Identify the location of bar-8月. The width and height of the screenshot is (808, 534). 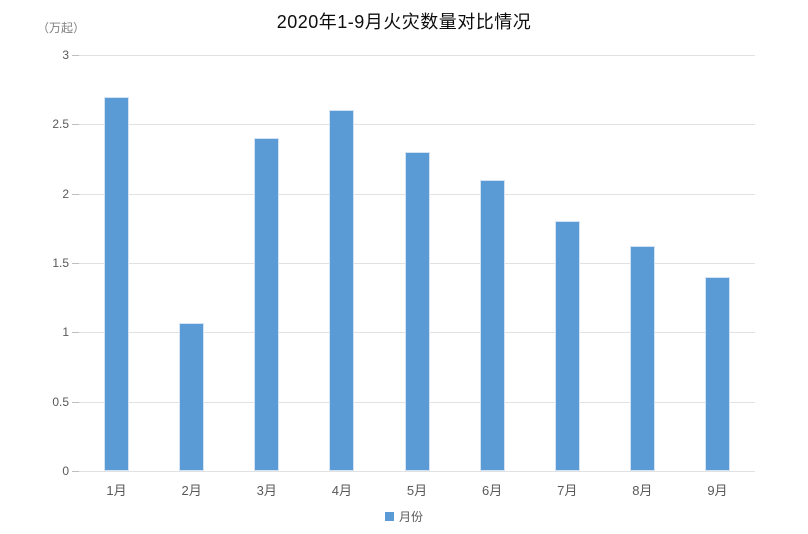
(642, 358).